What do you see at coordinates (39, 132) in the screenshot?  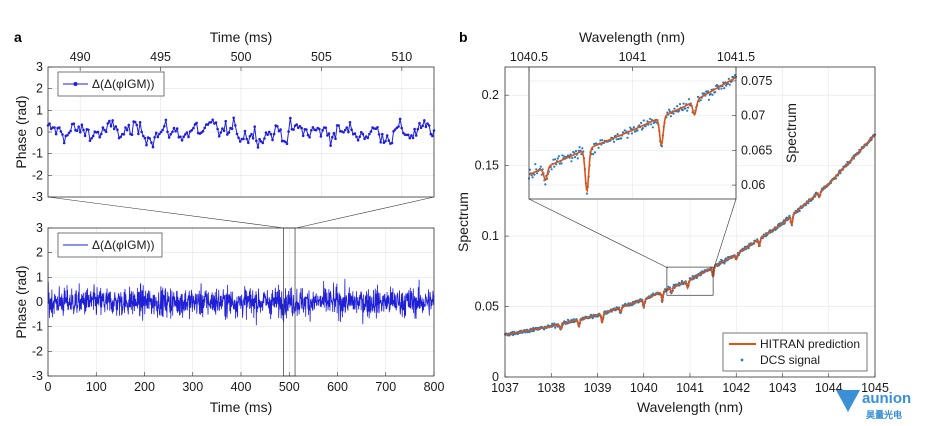 I see `a-top-ytick: 0` at bounding box center [39, 132].